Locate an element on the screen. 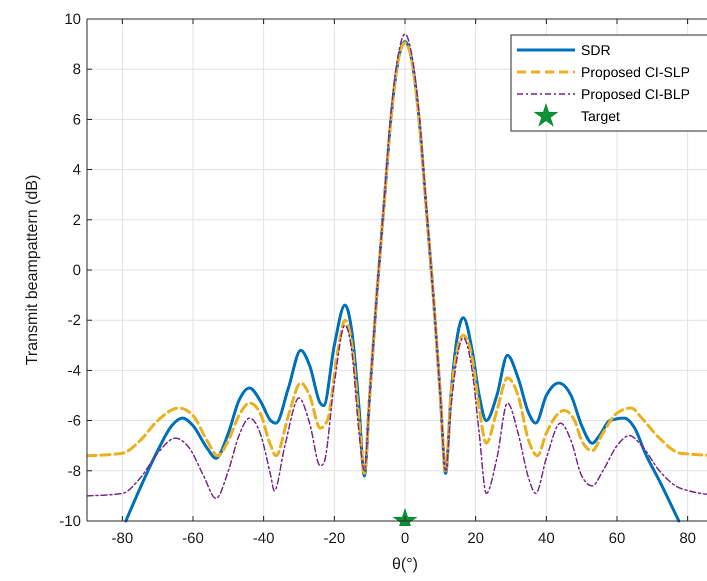 The height and width of the screenshot is (581, 707). y-tick-label: 6 is located at coordinates (76, 119).